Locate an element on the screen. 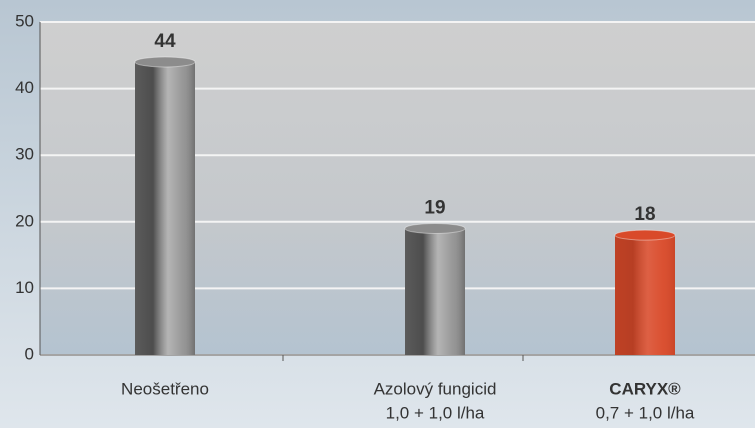 Image resolution: width=755 pixels, height=428 pixels. x-tick-sublabel: 0,7 + 1,0 l/ha is located at coordinates (645, 412).